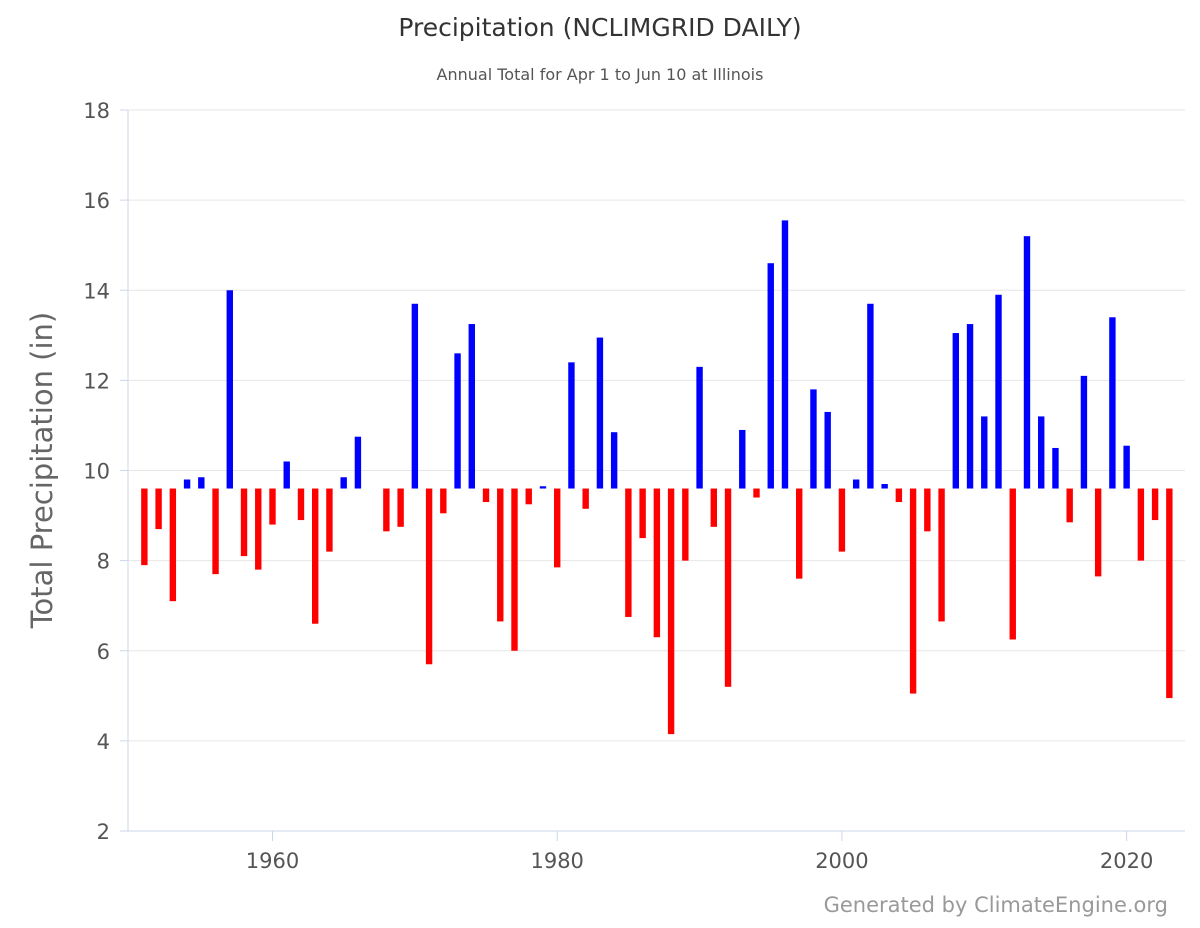  What do you see at coordinates (813, 439) in the screenshot?
I see `bar-1998` at bounding box center [813, 439].